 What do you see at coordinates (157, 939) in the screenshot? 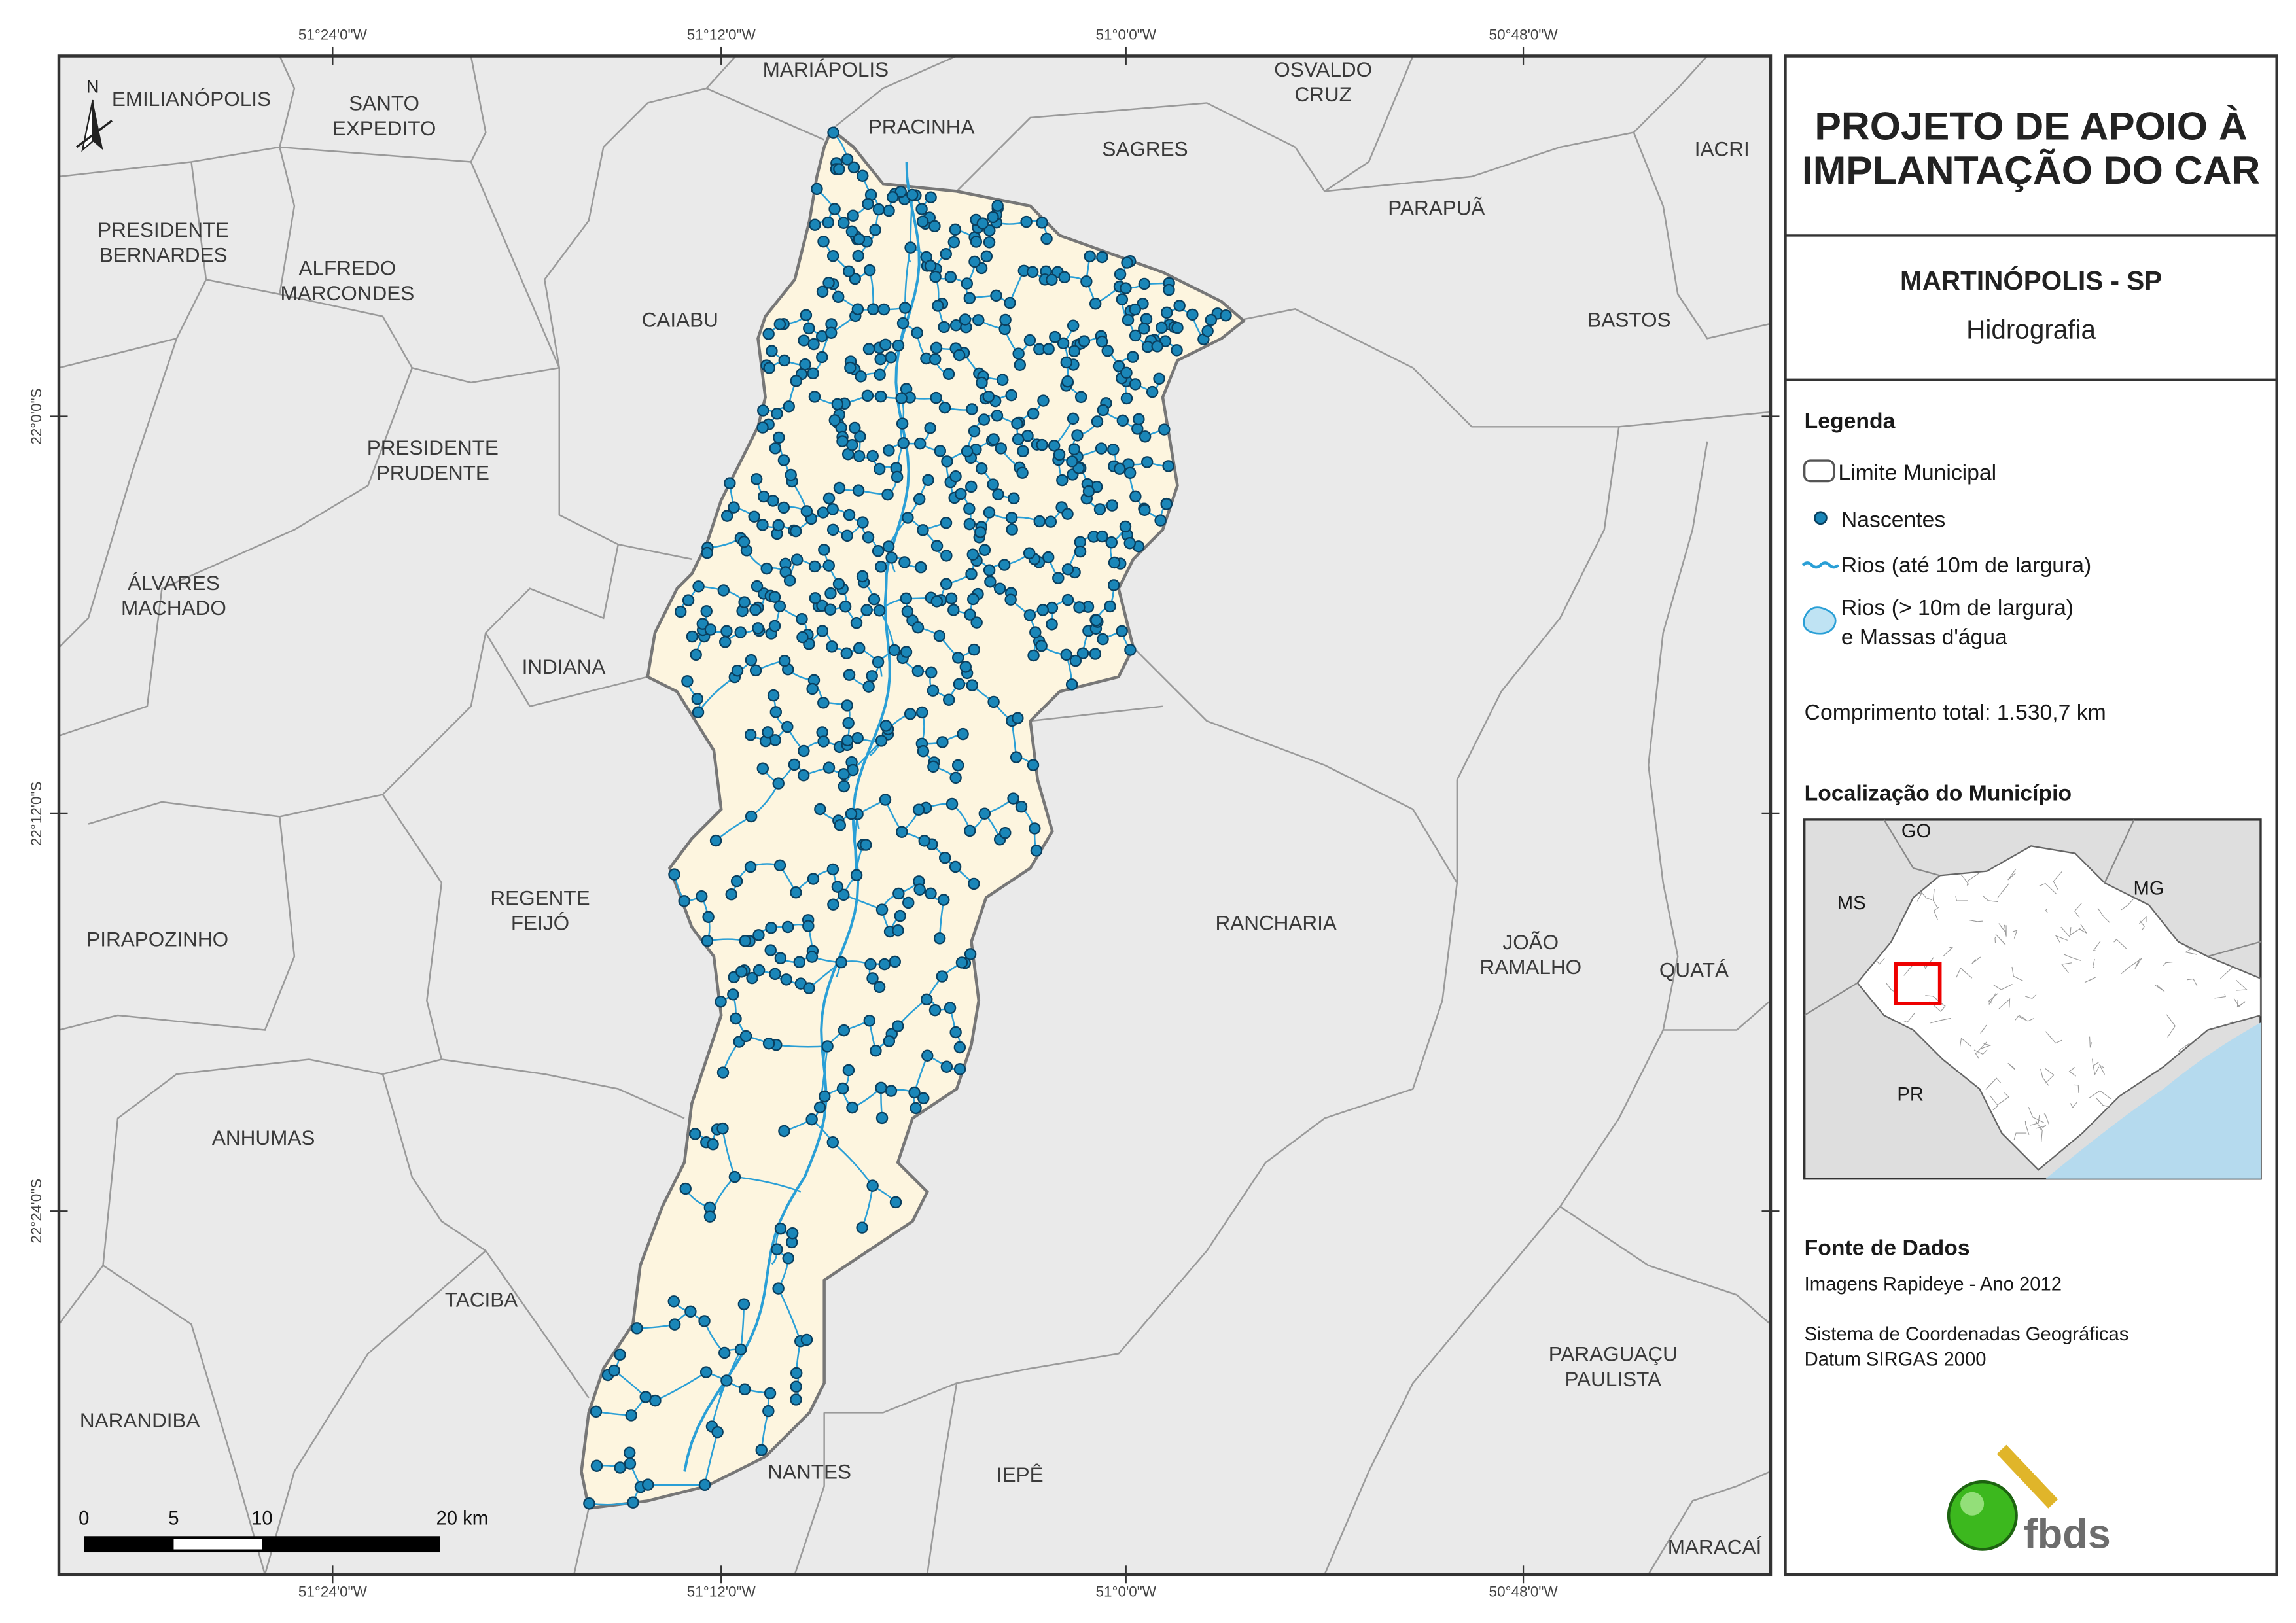
I see `municipality-label: PIRAPOZINHO` at bounding box center [157, 939].